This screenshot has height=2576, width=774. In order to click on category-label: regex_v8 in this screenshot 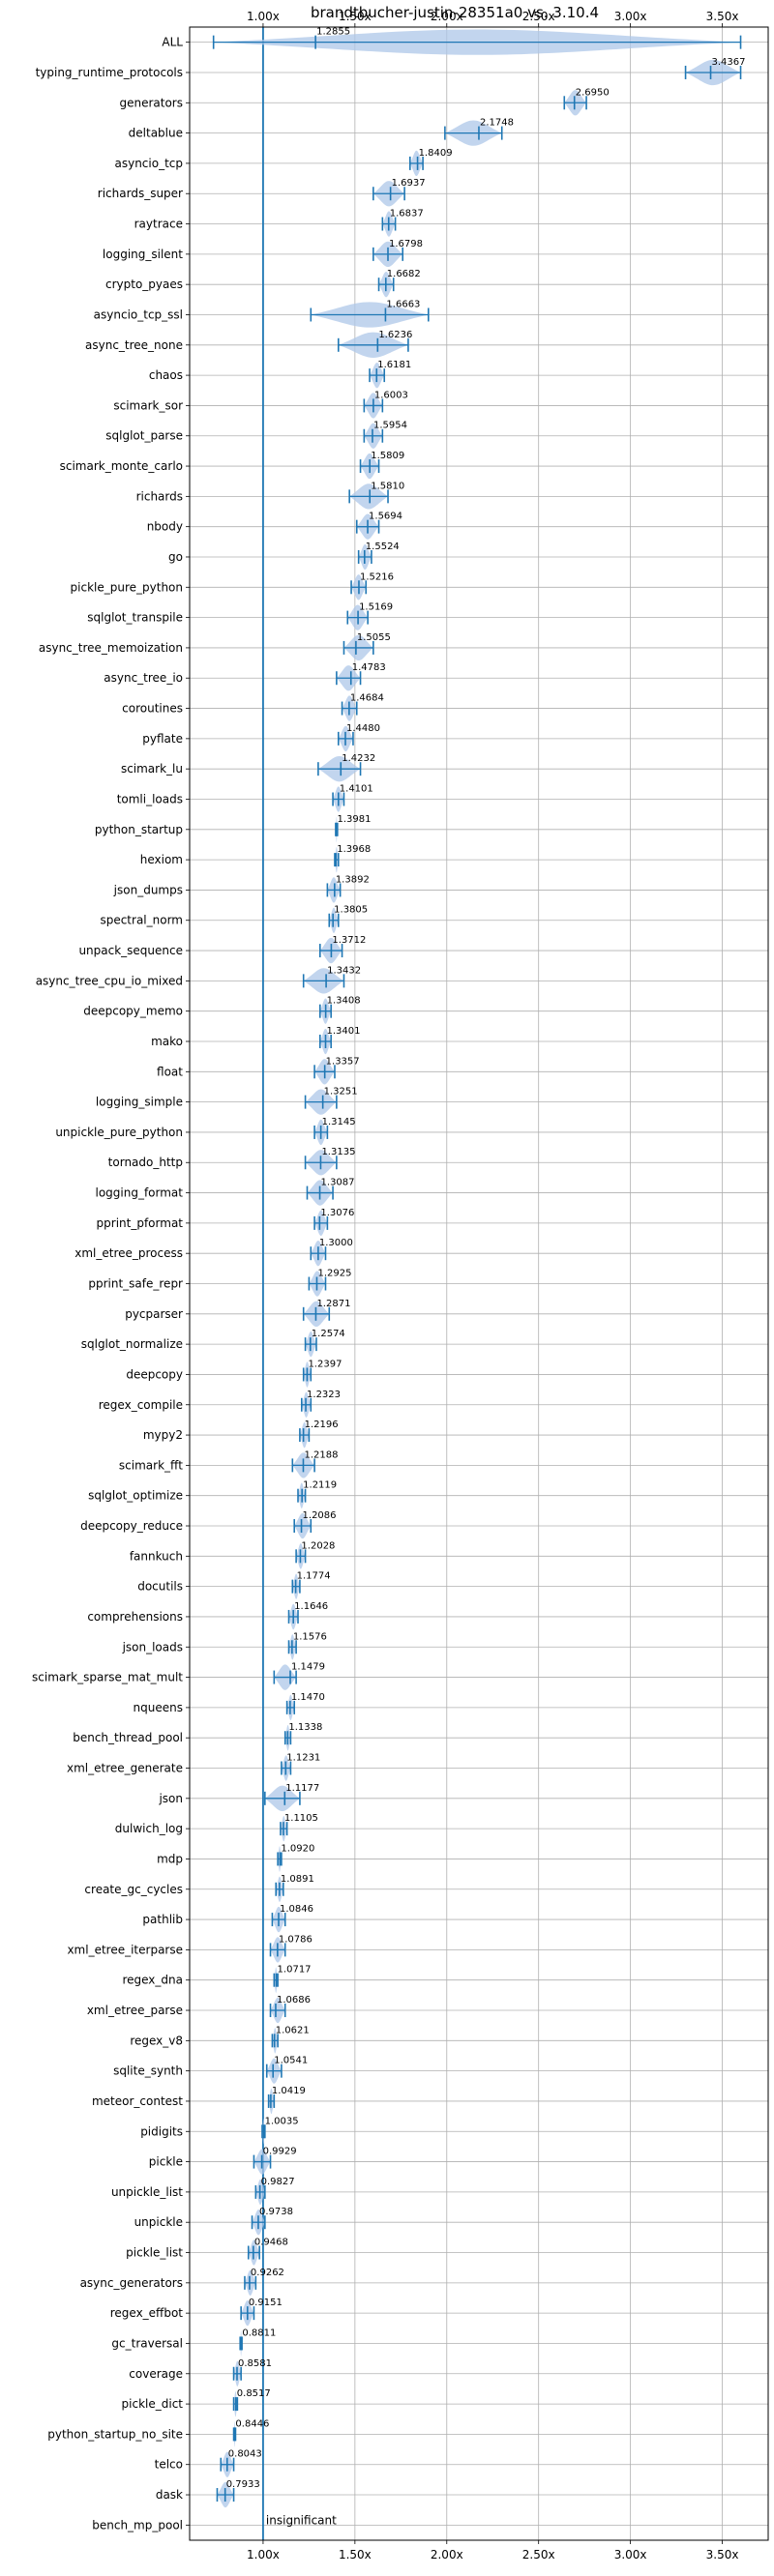, I will do `click(156, 2040)`.